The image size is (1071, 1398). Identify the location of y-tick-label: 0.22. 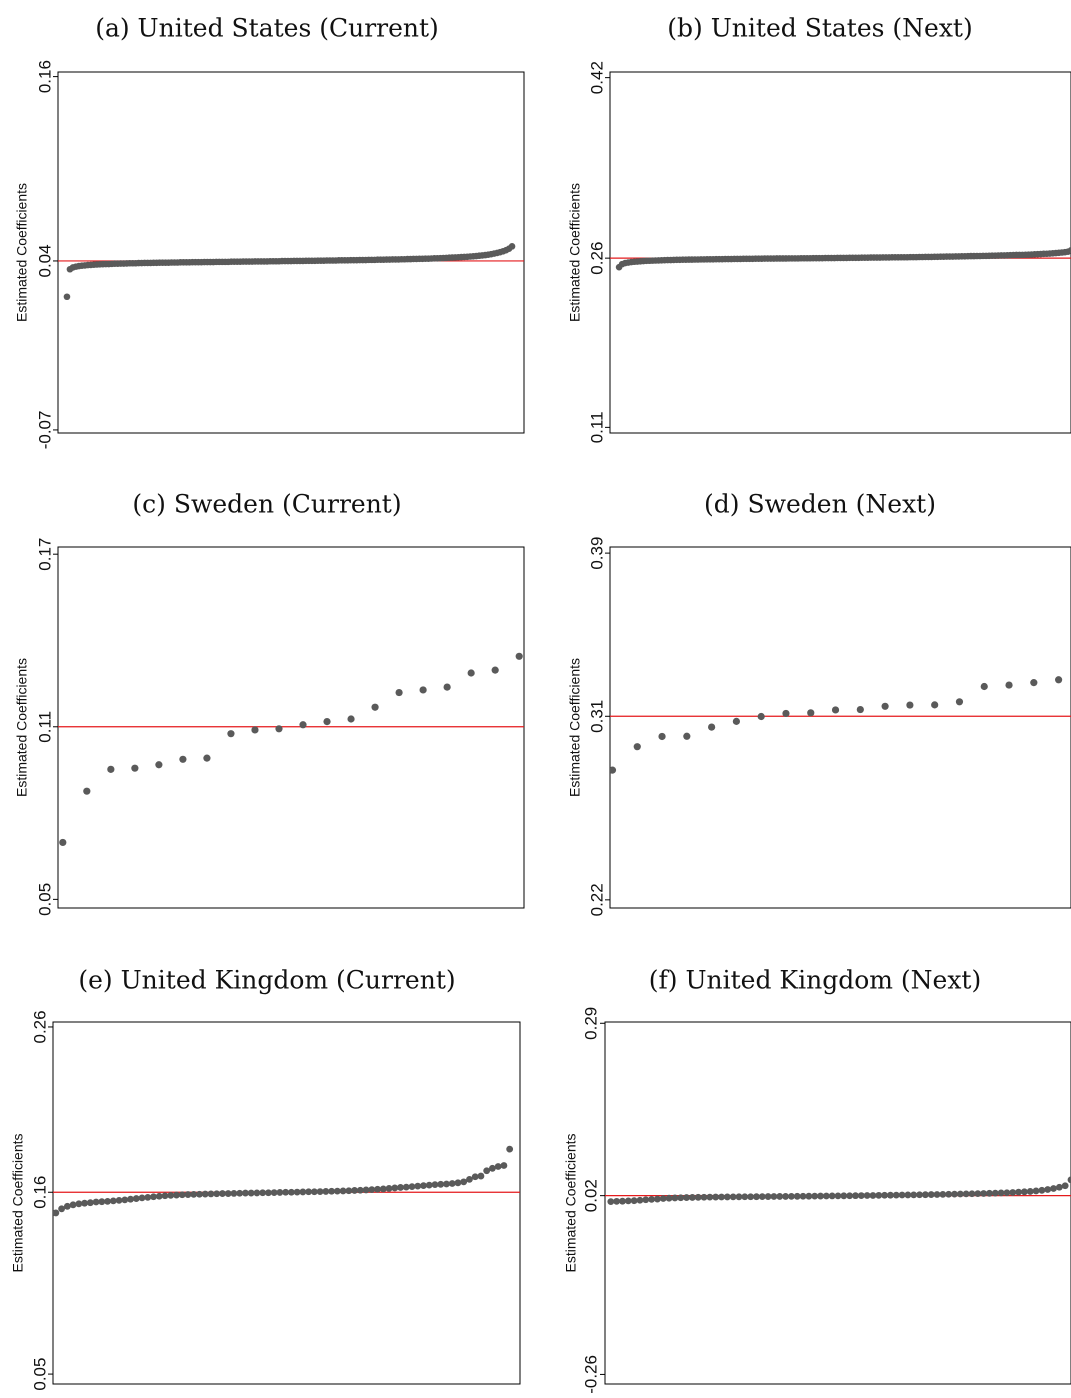
(596, 899).